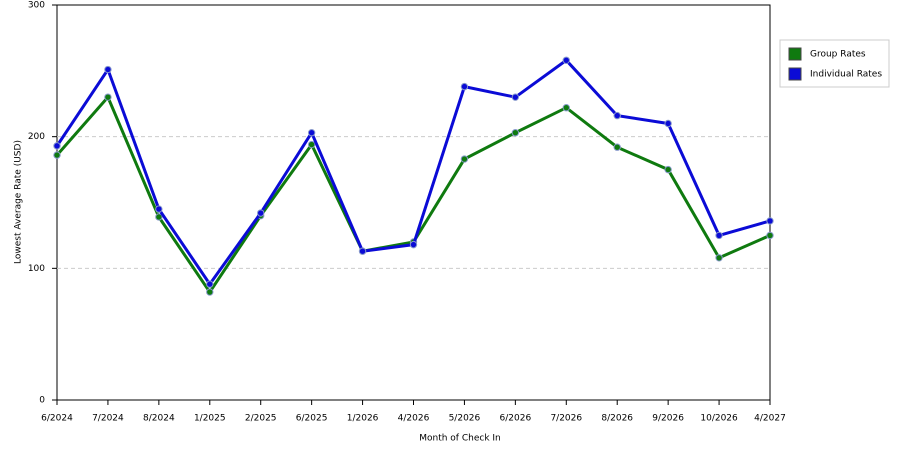 This screenshot has width=900, height=450. Describe the element at coordinates (57, 419) in the screenshot. I see `x-tick-label: 6/2024` at that location.